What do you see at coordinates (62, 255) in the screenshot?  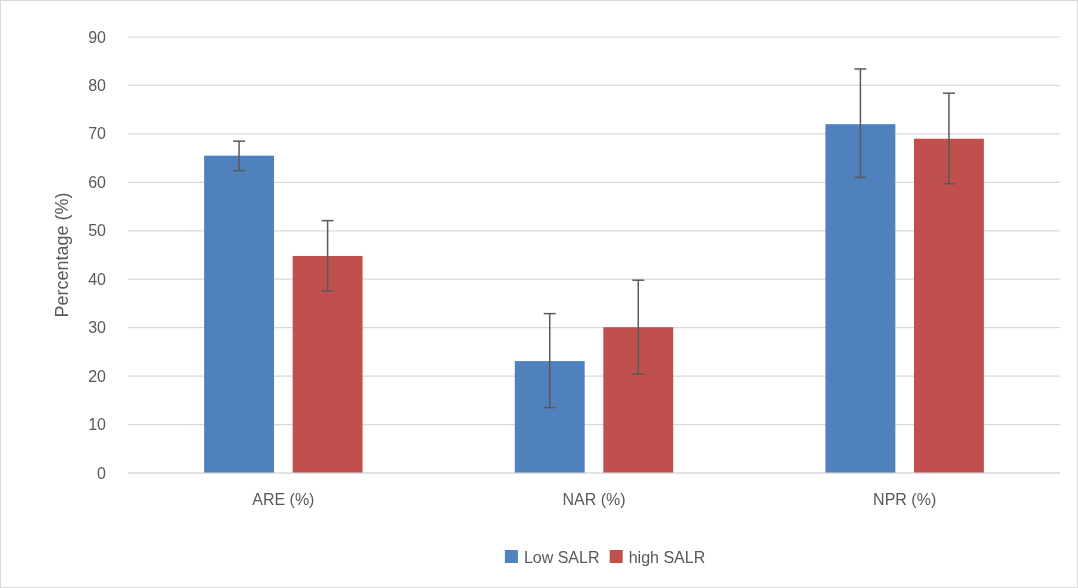 I see `y-axis-title: Percentage (%)` at bounding box center [62, 255].